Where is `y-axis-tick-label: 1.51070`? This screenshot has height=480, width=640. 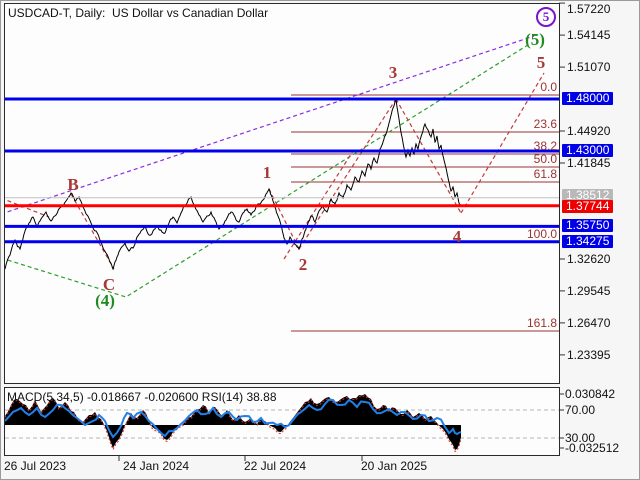
y-axis-tick-label: 1.51070 is located at coordinates (589, 67).